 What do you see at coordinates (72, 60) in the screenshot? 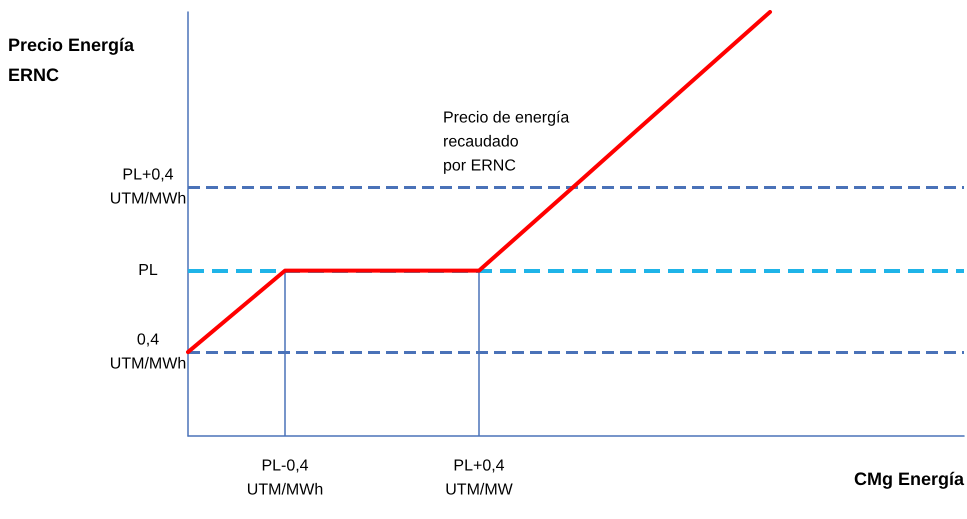
I see `y-axis-title: Precio Energía ERNC` at bounding box center [72, 60].